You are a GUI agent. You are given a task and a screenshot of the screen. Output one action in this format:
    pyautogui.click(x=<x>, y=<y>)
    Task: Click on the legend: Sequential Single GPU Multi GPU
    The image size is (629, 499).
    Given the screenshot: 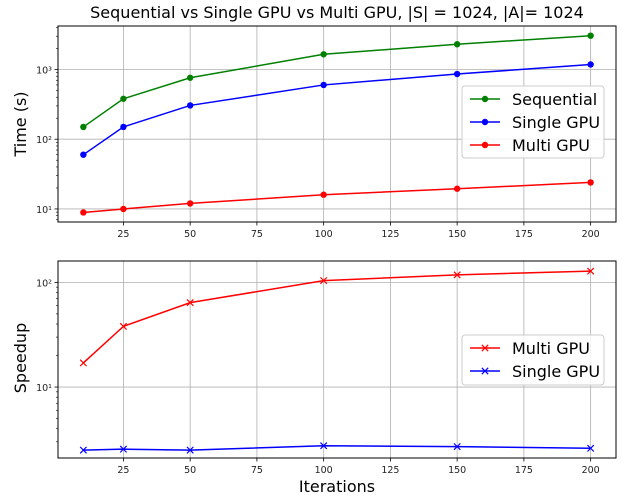 What is the action you would take?
    pyautogui.click(x=533, y=122)
    